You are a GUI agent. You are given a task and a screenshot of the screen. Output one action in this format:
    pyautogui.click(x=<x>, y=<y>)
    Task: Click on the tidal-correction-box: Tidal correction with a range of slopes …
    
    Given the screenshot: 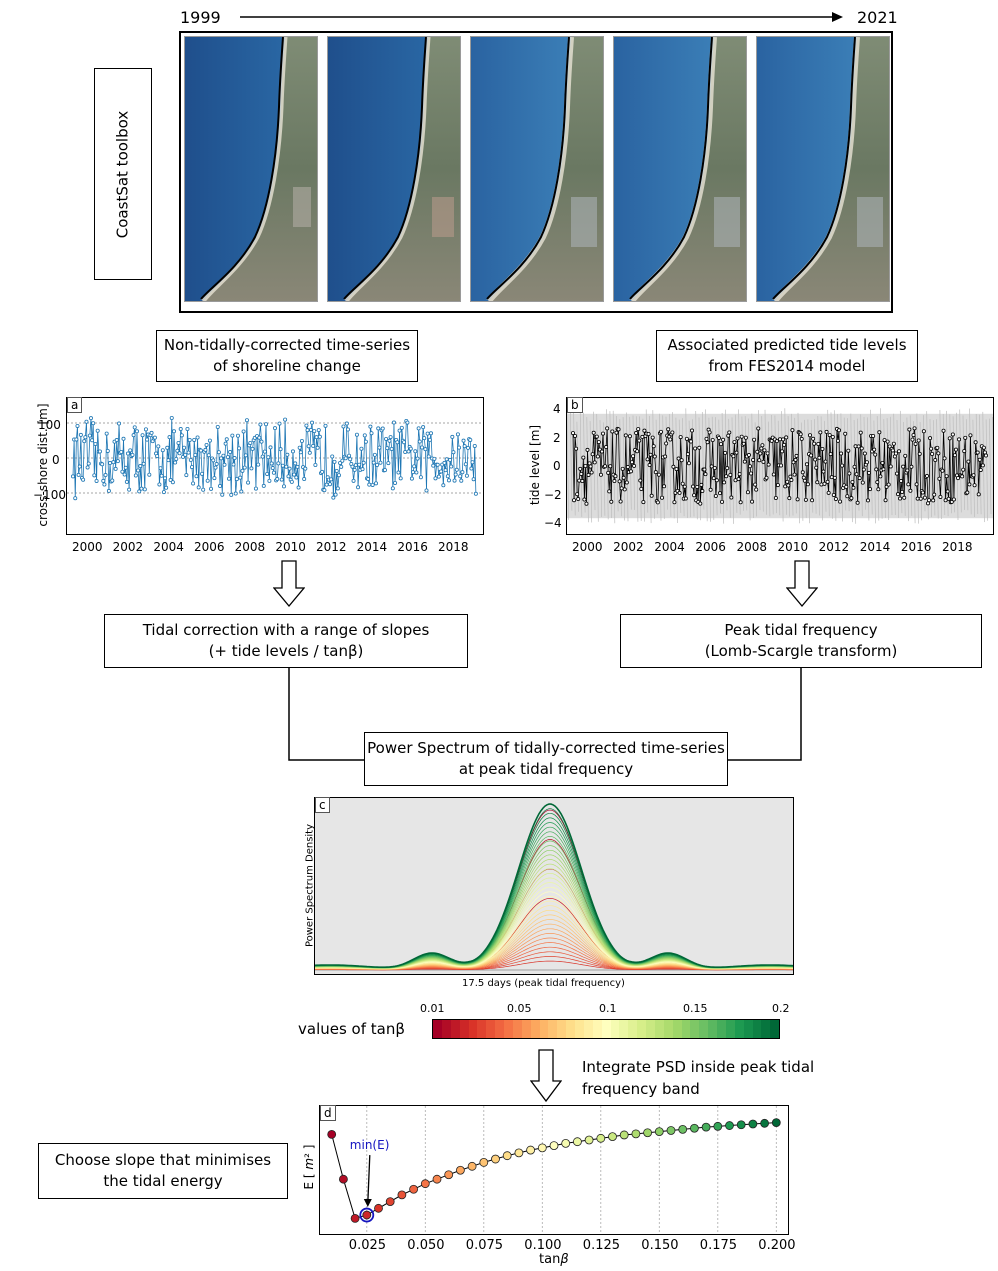 What is the action you would take?
    pyautogui.click(x=286, y=641)
    